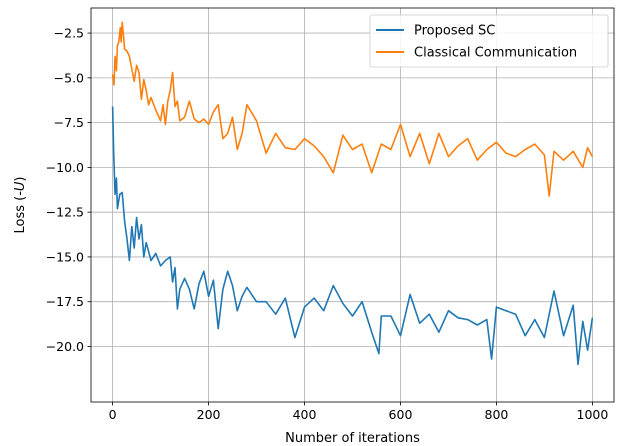 This screenshot has width=621, height=446. Describe the element at coordinates (69, 33) in the screenshot. I see `y-tick-label: −2.5` at that location.